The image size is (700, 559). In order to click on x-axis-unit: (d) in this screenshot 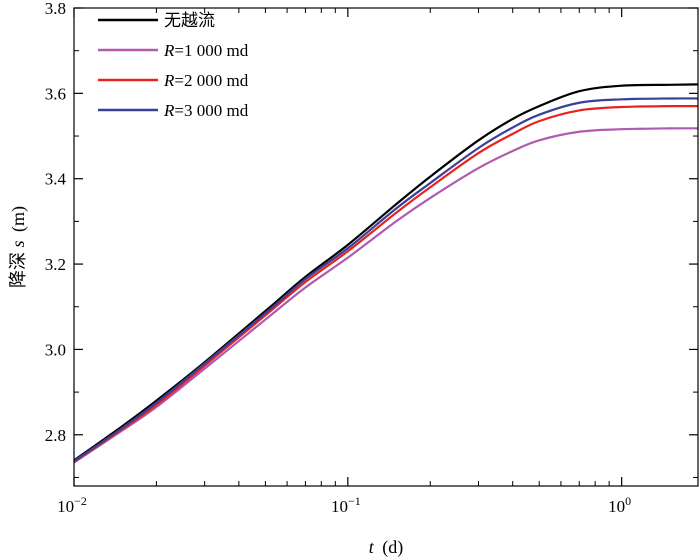, I will do `click(392, 547)`.